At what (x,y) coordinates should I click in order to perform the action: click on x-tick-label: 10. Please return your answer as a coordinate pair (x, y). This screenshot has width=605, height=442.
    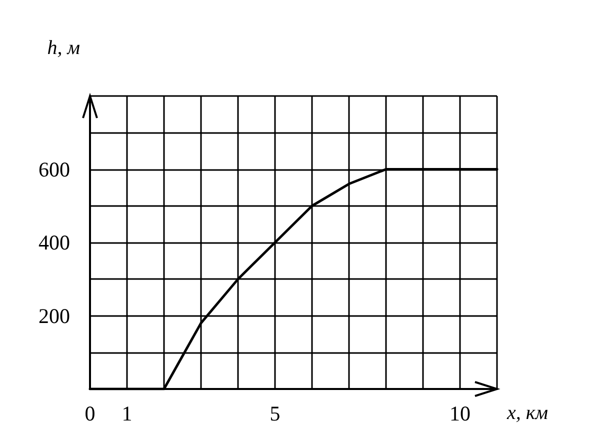
    Looking at the image, I should click on (460, 414).